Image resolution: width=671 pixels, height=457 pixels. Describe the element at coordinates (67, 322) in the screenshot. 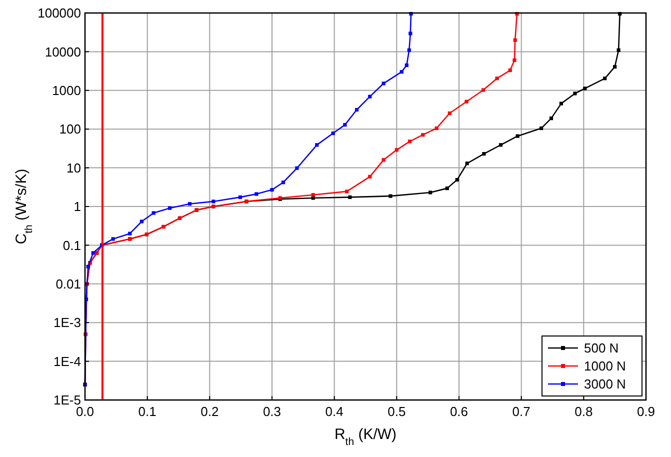

I see `y-tick-label: 1E-3` at that location.